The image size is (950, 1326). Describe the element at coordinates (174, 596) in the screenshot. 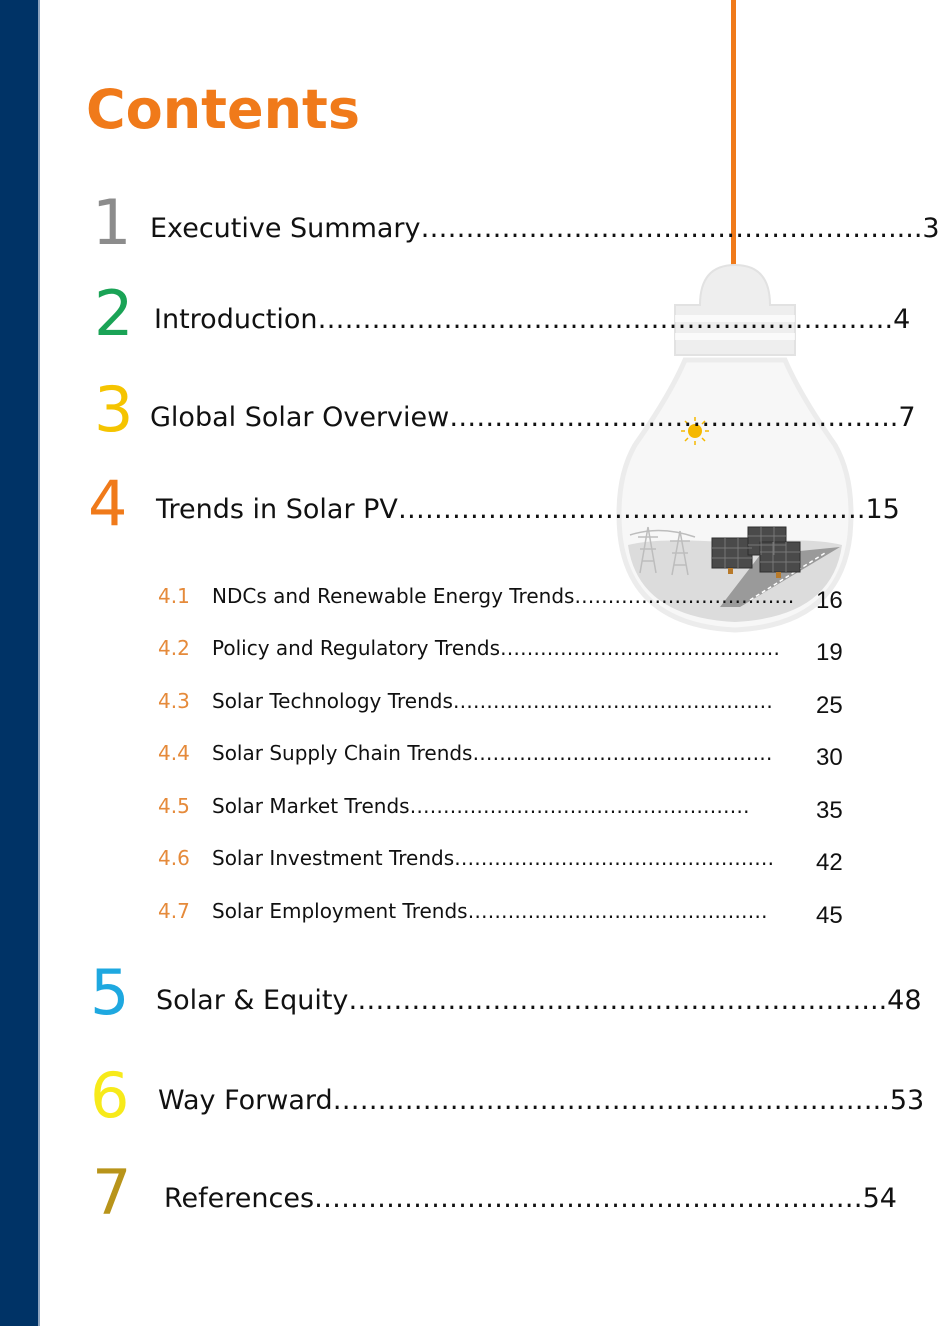

I see `section-number: 4.1` at that location.